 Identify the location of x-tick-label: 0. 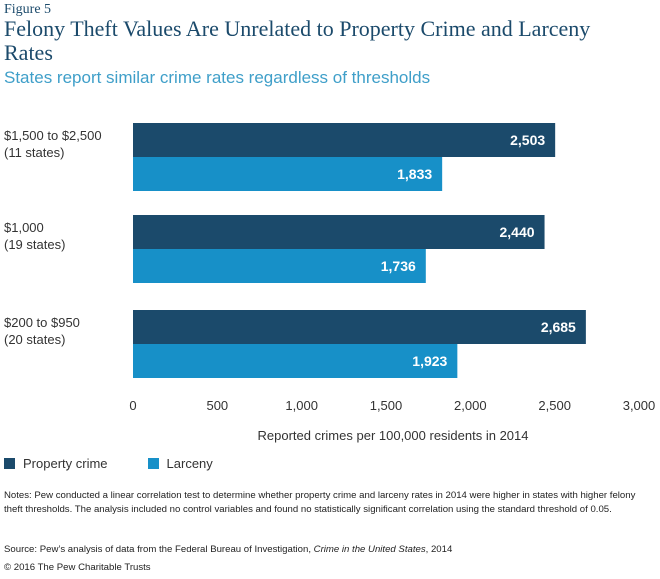
(132, 405).